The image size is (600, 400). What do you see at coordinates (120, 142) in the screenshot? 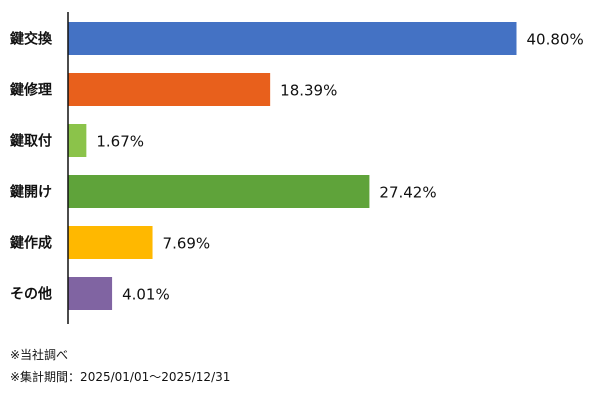
I see `value-label-3: 1.67%` at bounding box center [120, 142].